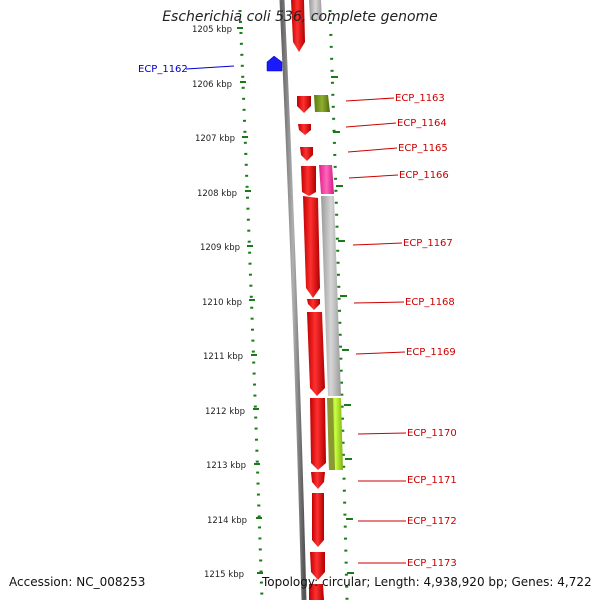  What do you see at coordinates (431, 352) in the screenshot?
I see `gene-label-ECP_1169: ECP_1169` at bounding box center [431, 352].